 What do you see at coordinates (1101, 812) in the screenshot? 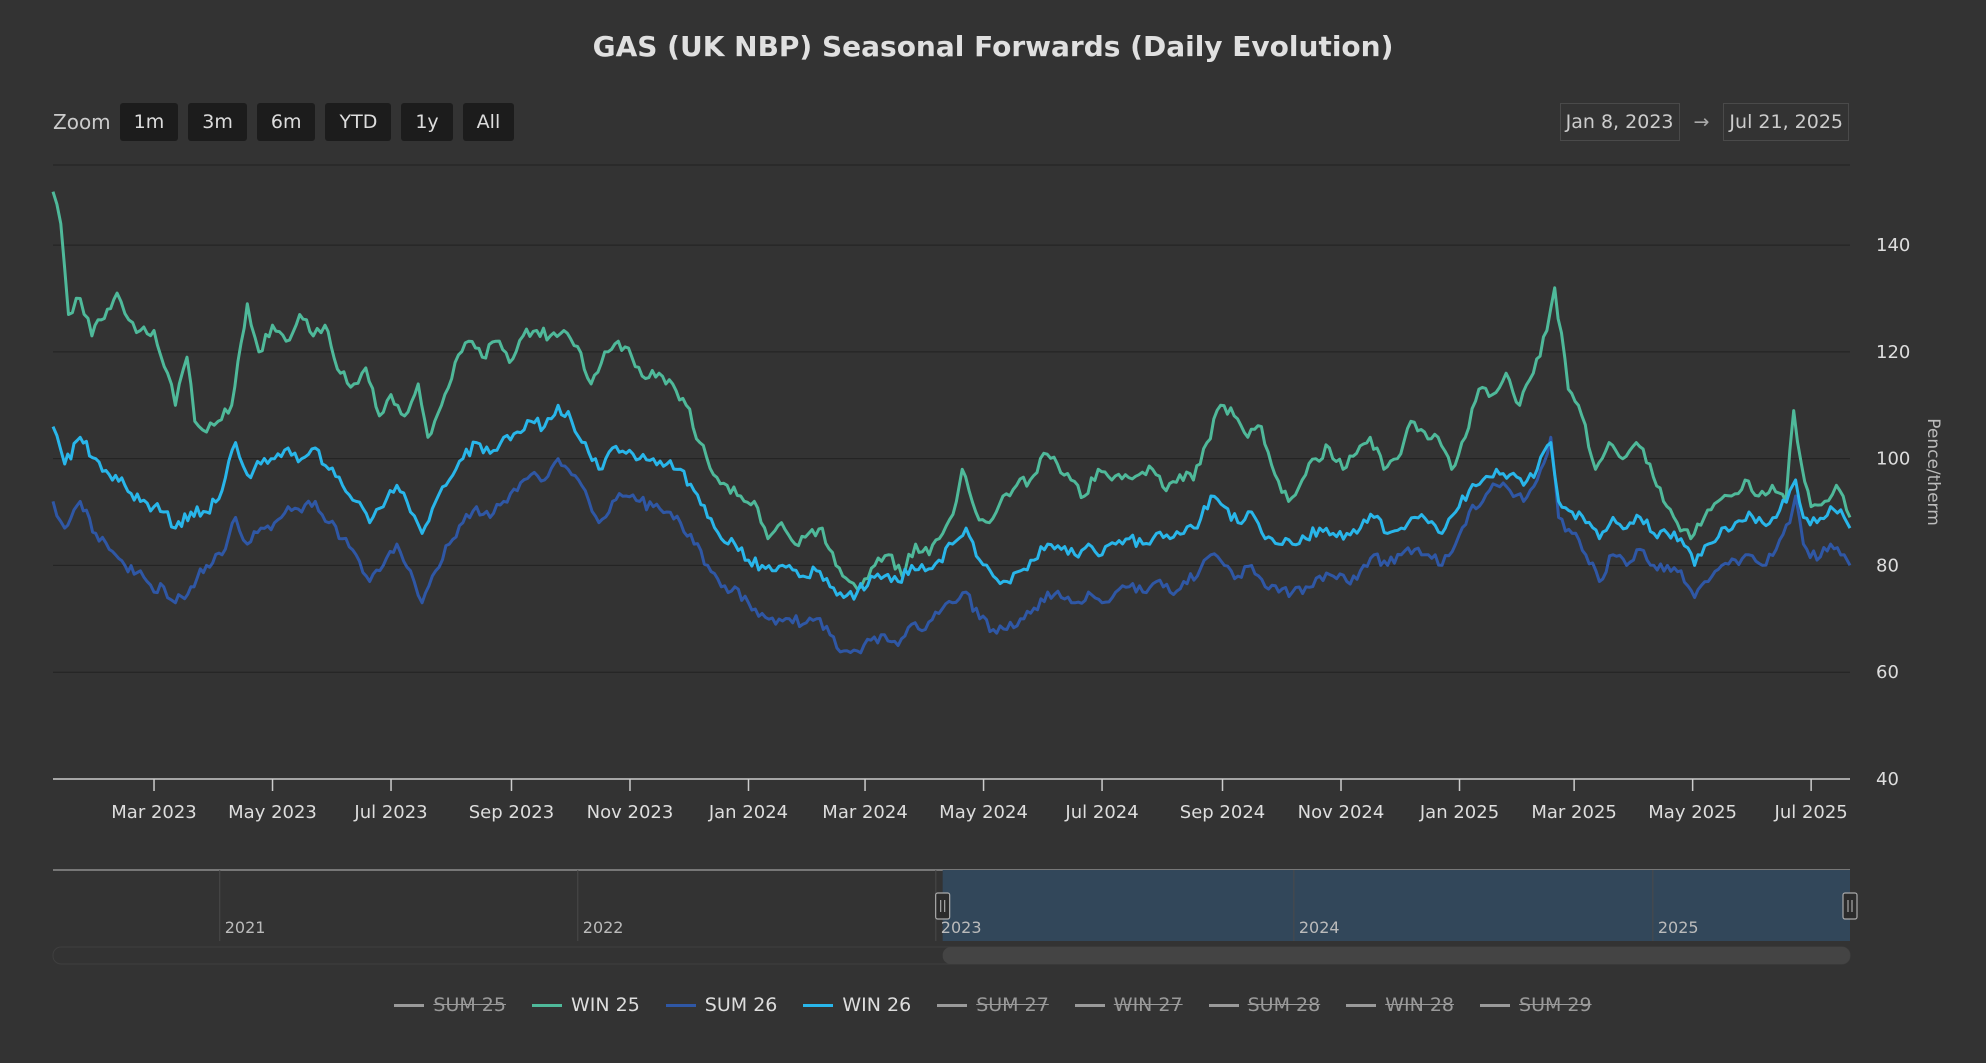
I see `x-tick-label: Jul 2024` at bounding box center [1101, 812].